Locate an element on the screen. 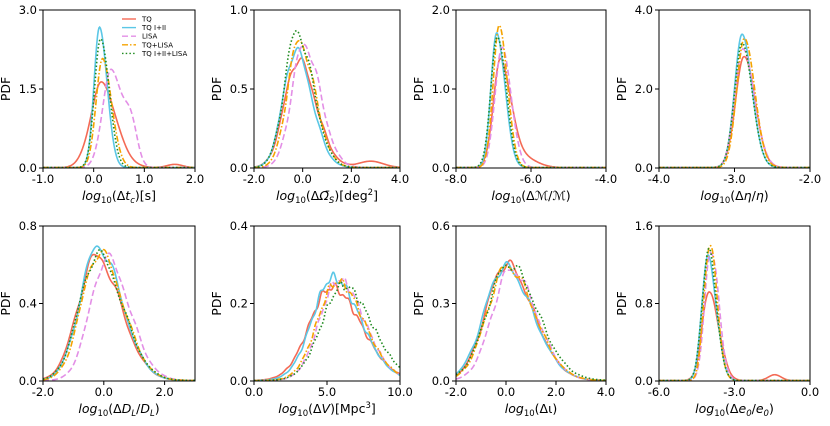 The width and height of the screenshot is (830, 426). subplot-4: -4.0 -3.0 -2.0 0.0 2.0 4.0 PDF log10(Δη/η) is located at coordinates (717, 104).